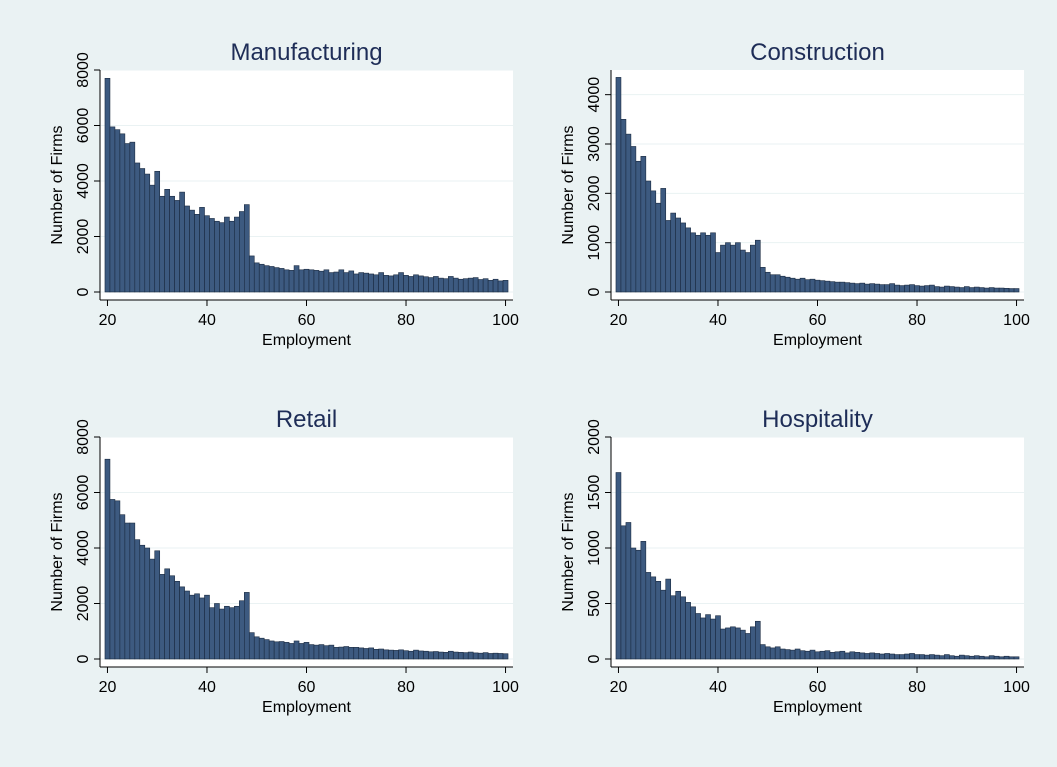  Describe the element at coordinates (817, 52) in the screenshot. I see `panel-title: Construction` at that location.